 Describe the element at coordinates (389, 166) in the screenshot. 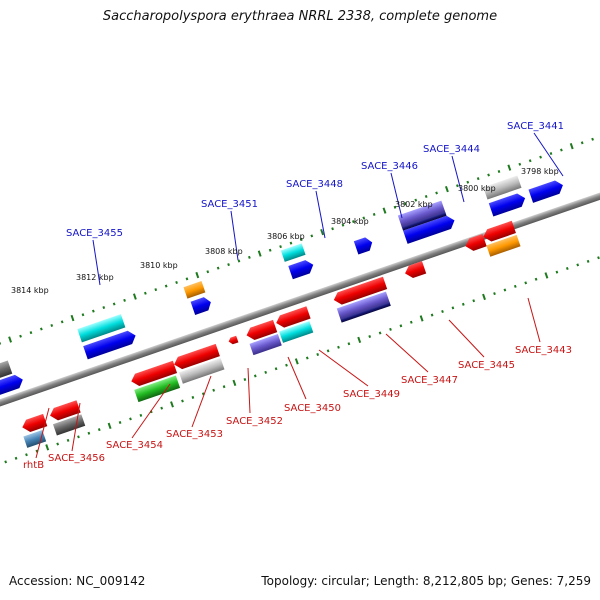

I see `gene-label: SACE_3446` at that location.